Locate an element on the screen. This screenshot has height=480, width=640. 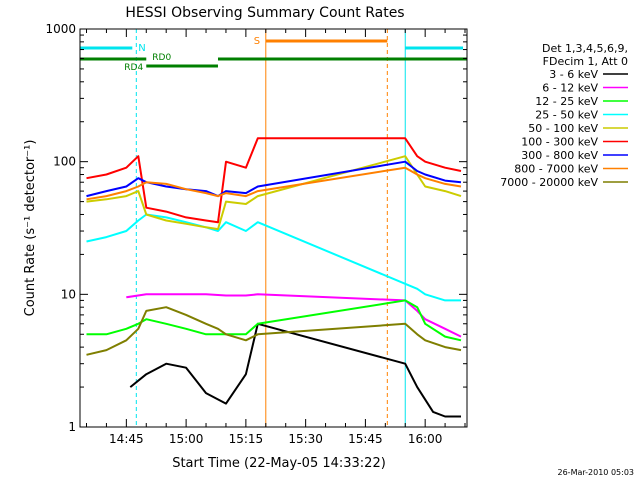
legend-header-line-2: FDecim 1, Att 0 is located at coordinates (585, 61).